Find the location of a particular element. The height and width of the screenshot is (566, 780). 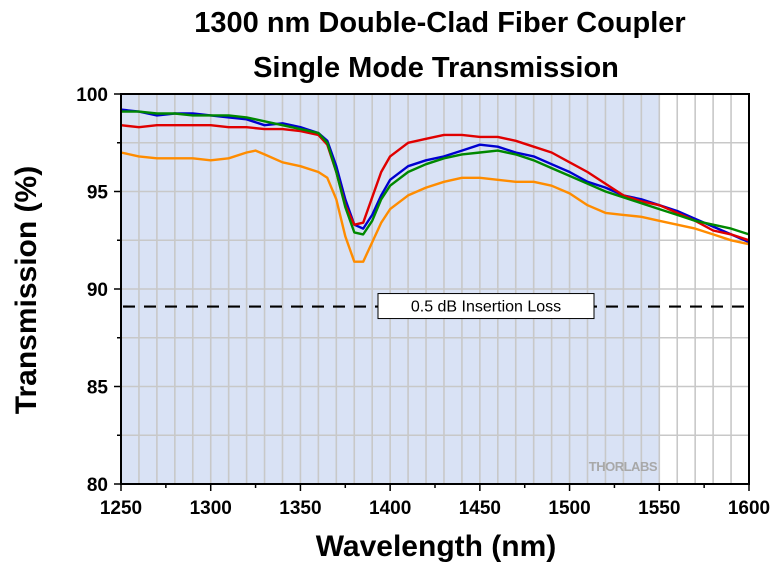

y-tick-label: 80 is located at coordinates (97, 485).